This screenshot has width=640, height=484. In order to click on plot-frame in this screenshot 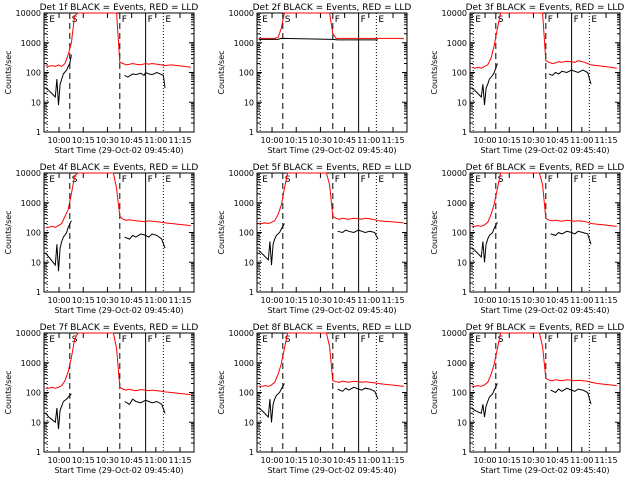, I will do `click(545, 72)`.